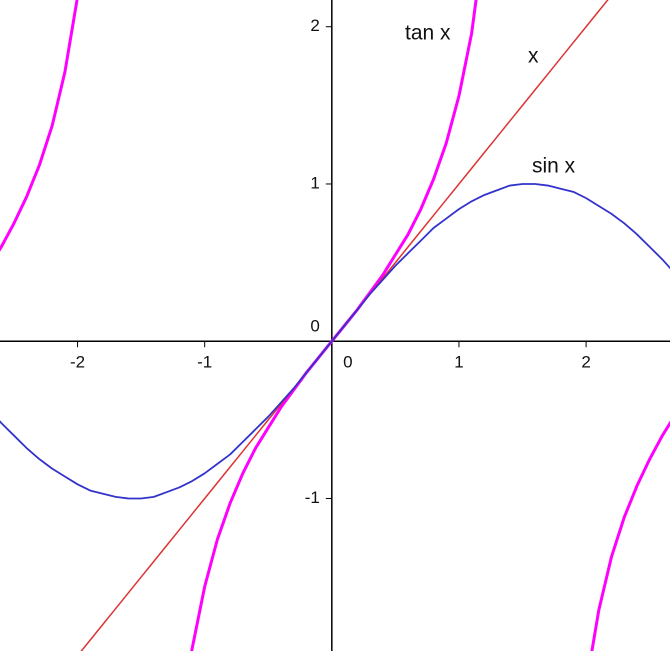  What do you see at coordinates (204, 362) in the screenshot?
I see `x-tick-label: -1` at bounding box center [204, 362].